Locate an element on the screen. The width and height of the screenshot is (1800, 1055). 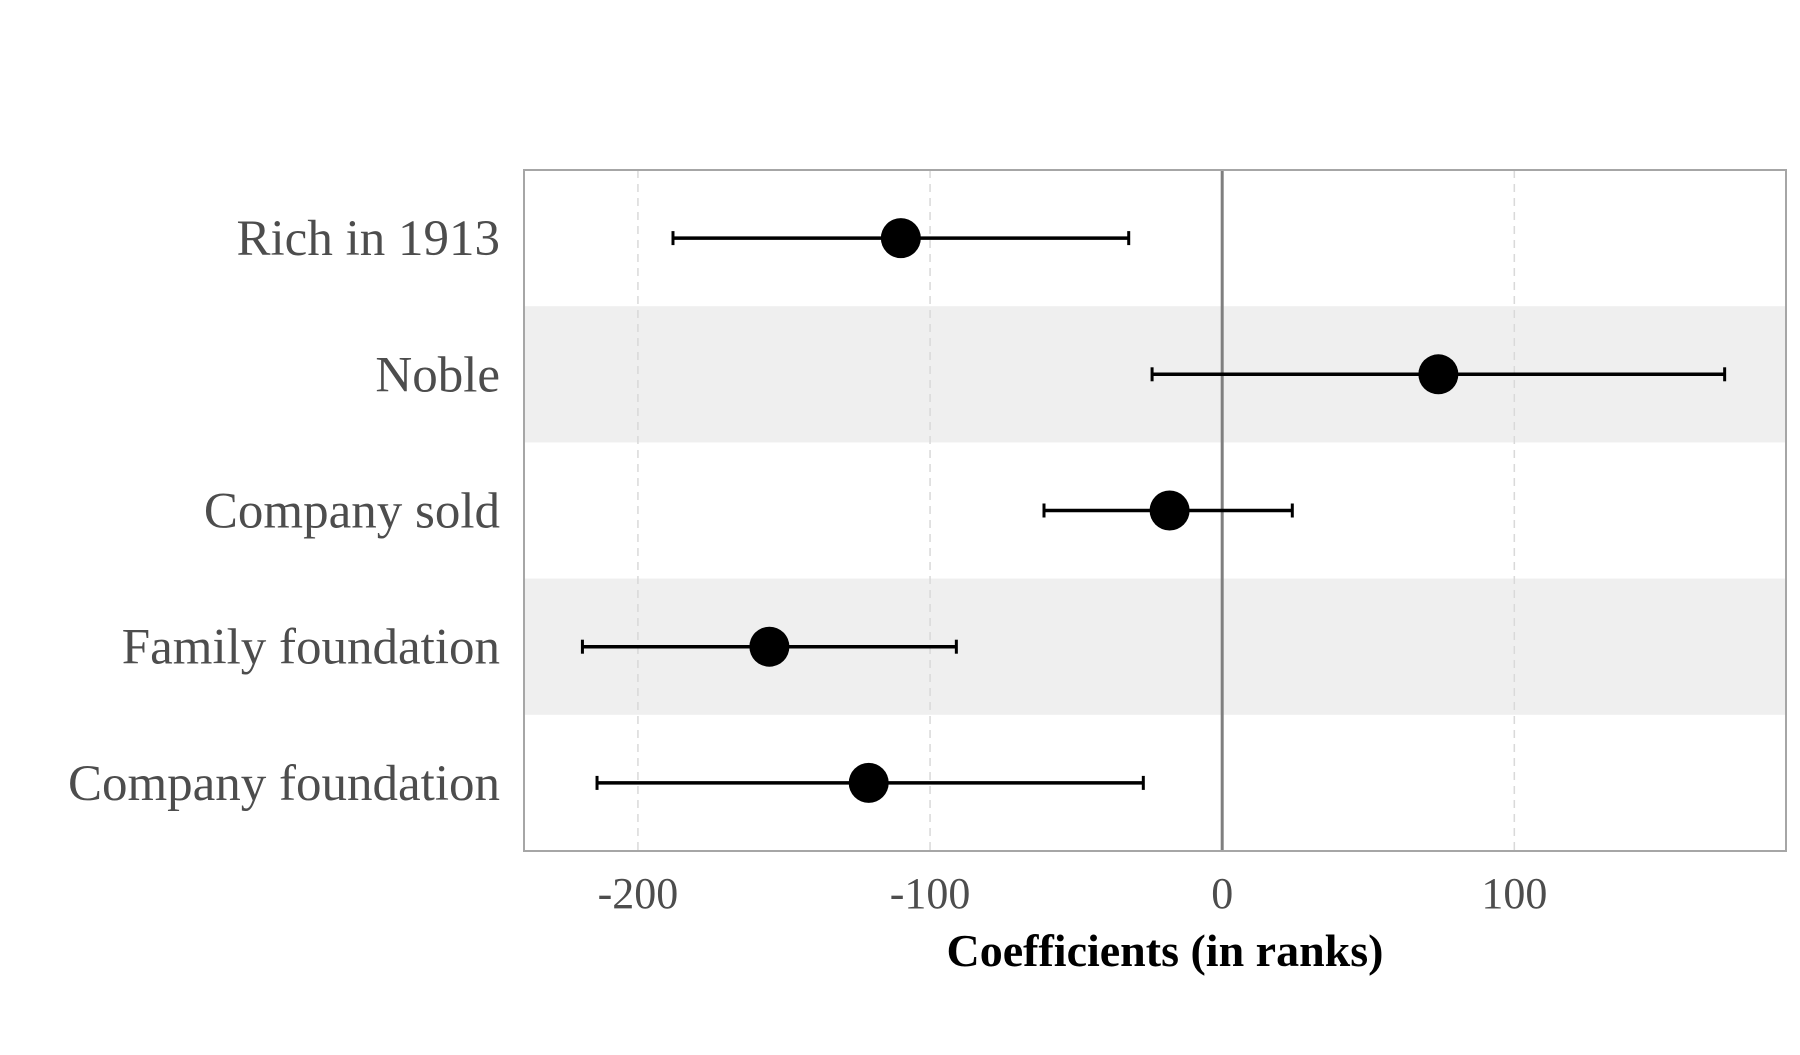
x-axis-title: Coefficients (in ranks) is located at coordinates (1165, 950).